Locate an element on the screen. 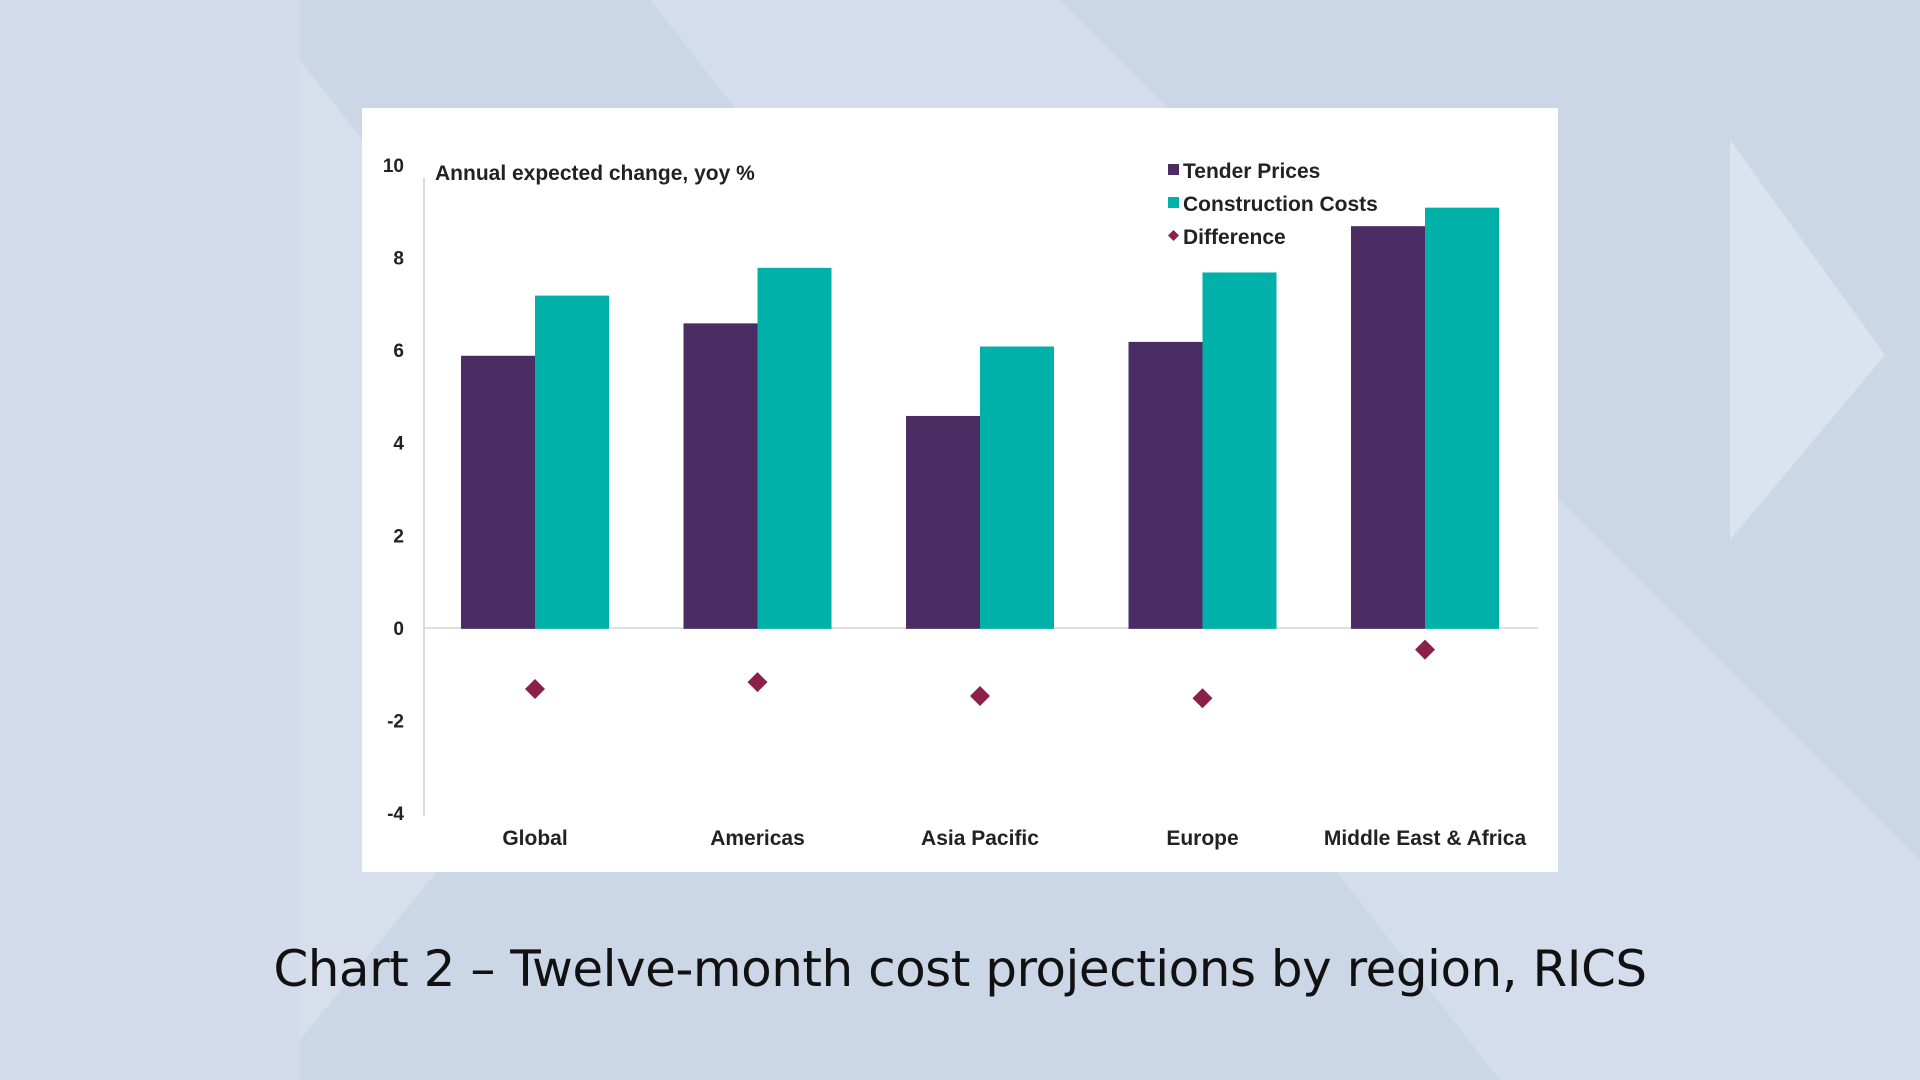  category-label: Europe is located at coordinates (1202, 838).